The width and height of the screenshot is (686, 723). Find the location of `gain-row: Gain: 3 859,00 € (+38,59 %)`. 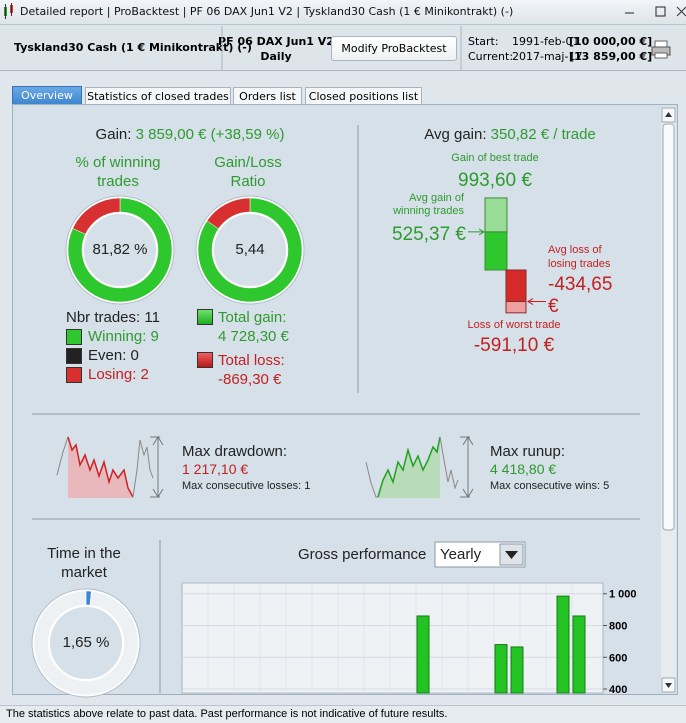

gain-row: Gain: 3 859,00 € (+38,59 %) is located at coordinates (190, 134).